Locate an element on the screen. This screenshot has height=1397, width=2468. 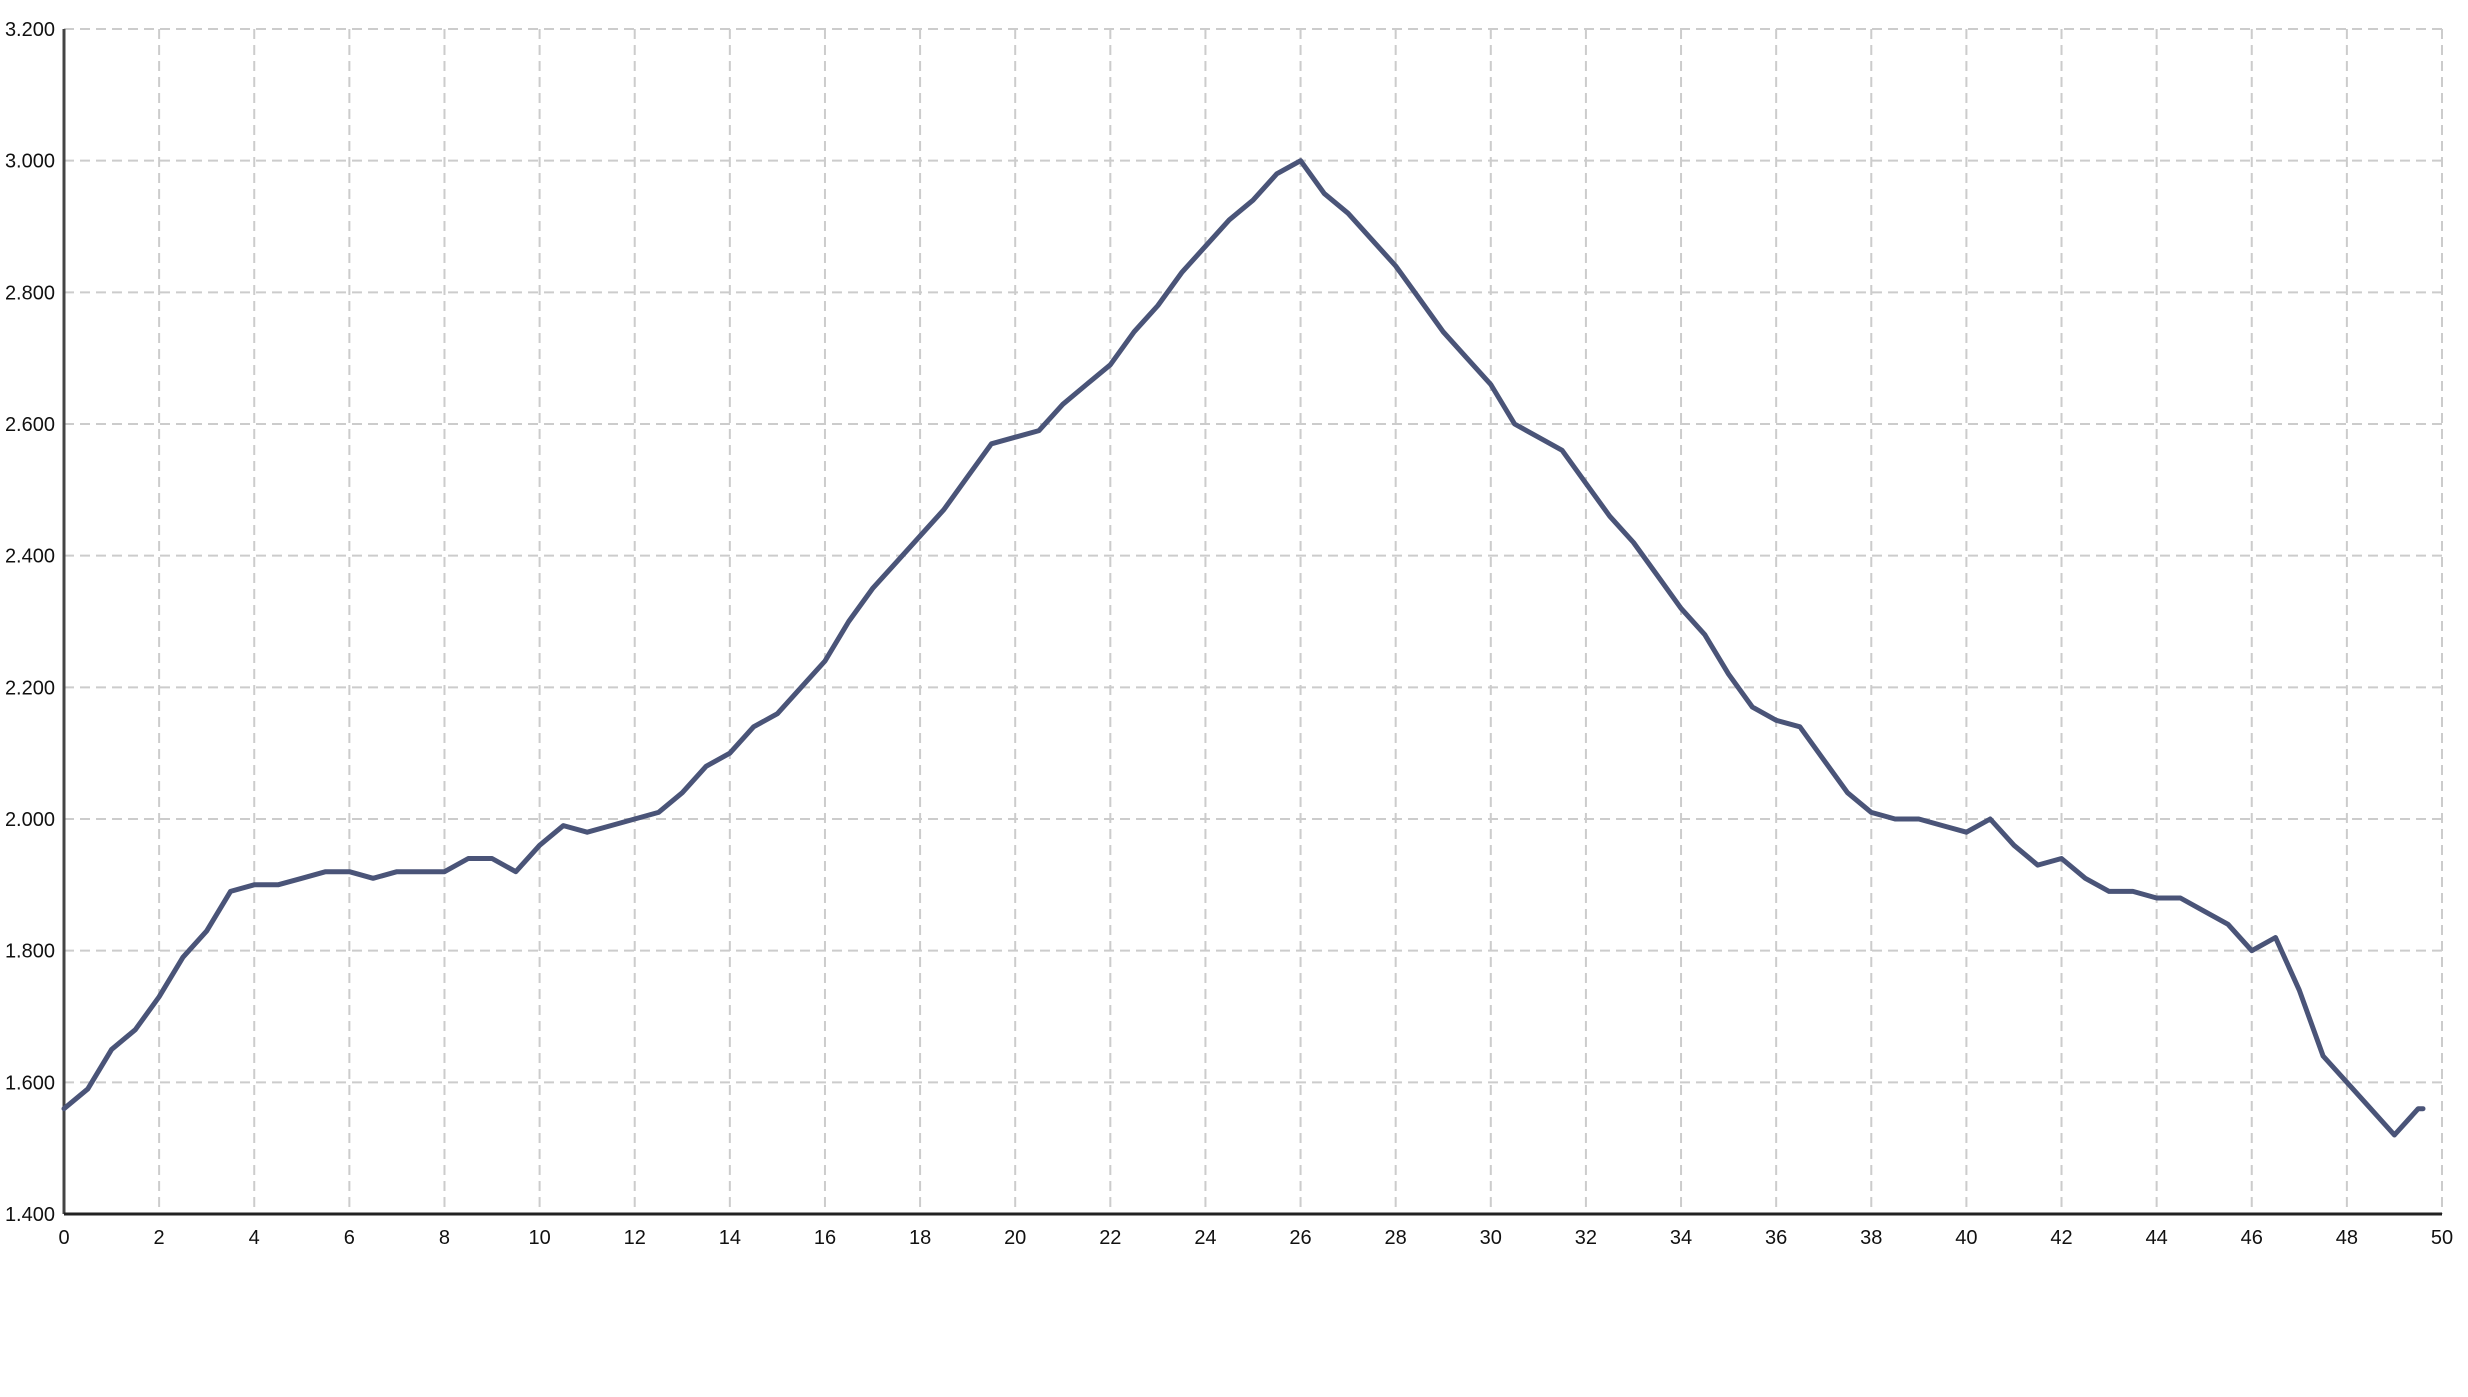
y-tick-label: 3.200 is located at coordinates (30, 30).